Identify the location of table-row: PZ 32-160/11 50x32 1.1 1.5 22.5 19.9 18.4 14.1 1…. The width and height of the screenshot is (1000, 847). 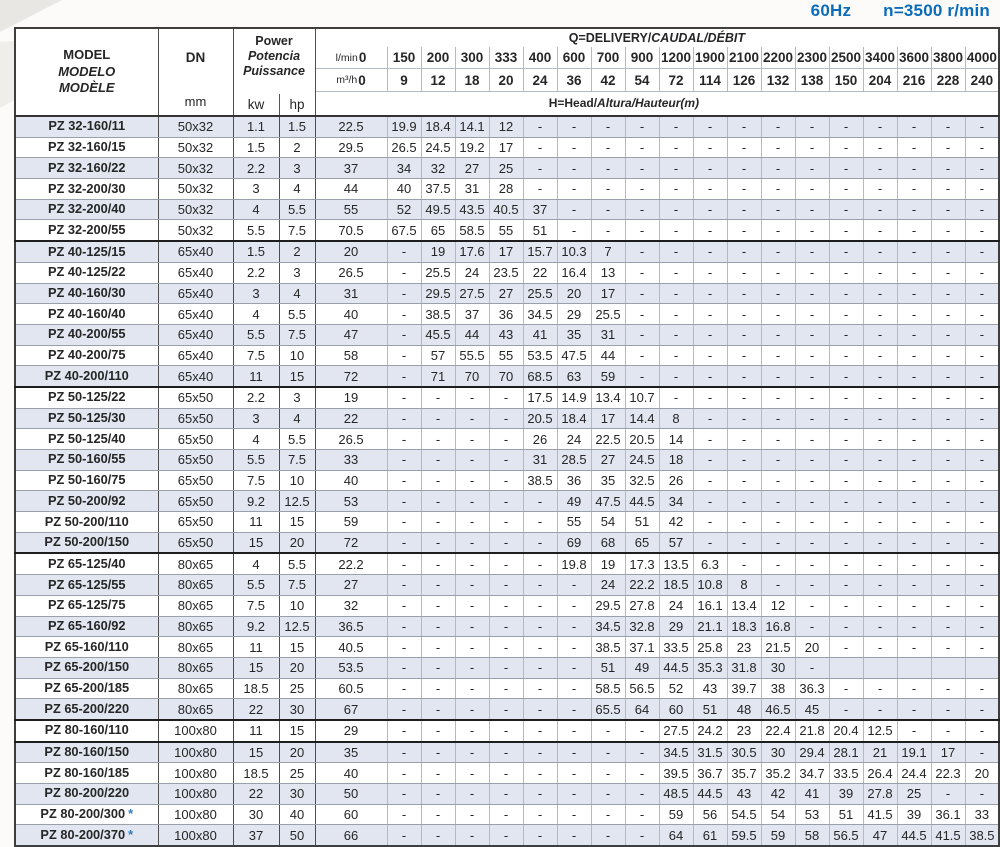
(507, 127).